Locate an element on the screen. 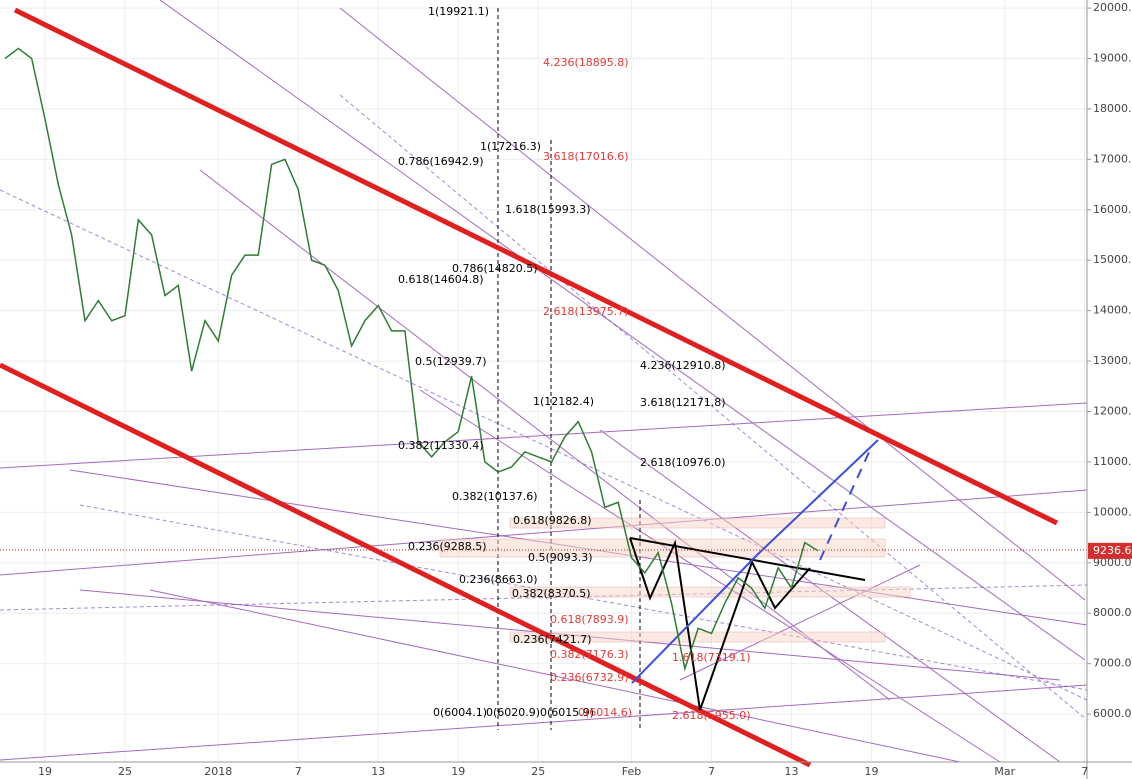 The width and height of the screenshot is (1132, 779). y-tick-label: 8000.0 is located at coordinates (1112, 612).